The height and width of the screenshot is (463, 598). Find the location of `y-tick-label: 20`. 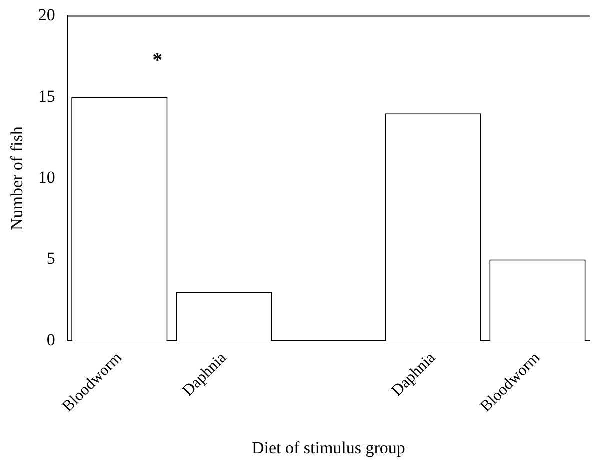

y-tick-label: 20 is located at coordinates (47, 15).